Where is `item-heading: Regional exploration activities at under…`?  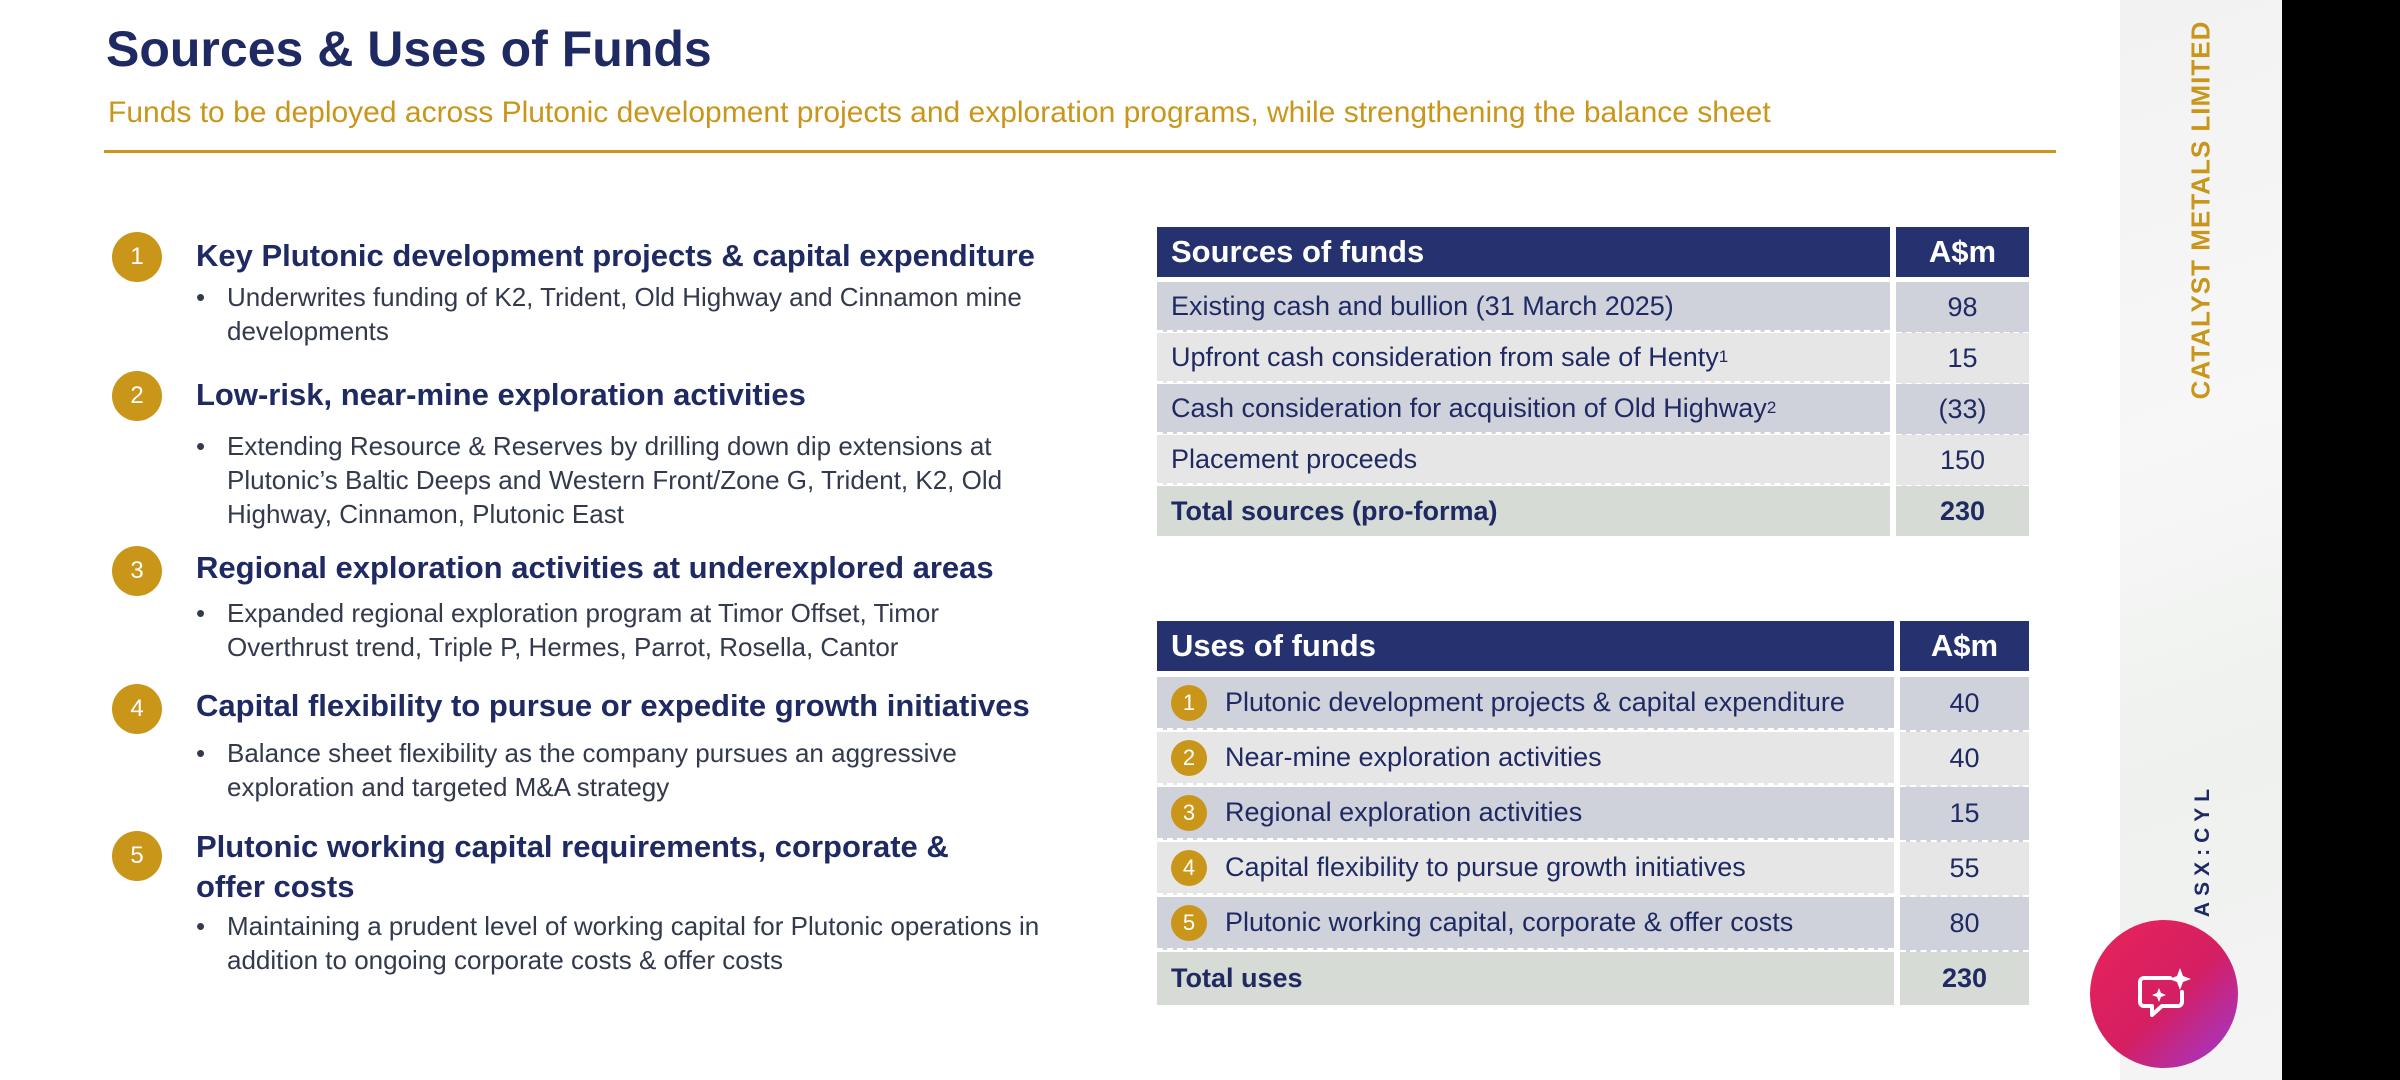 item-heading: Regional exploration activities at under… is located at coordinates (595, 567).